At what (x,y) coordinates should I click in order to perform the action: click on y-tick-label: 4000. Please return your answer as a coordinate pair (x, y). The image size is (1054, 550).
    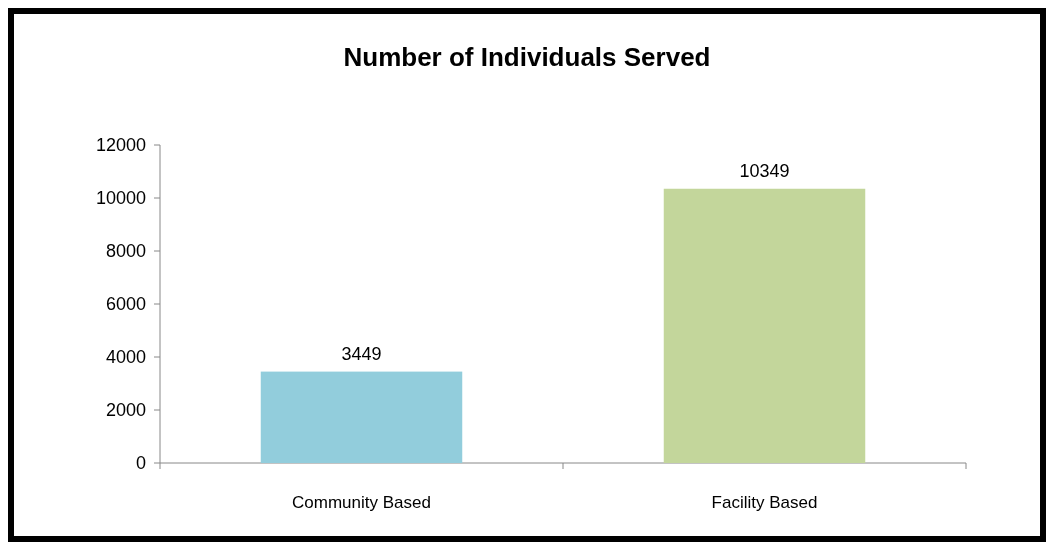
    Looking at the image, I should click on (125, 357).